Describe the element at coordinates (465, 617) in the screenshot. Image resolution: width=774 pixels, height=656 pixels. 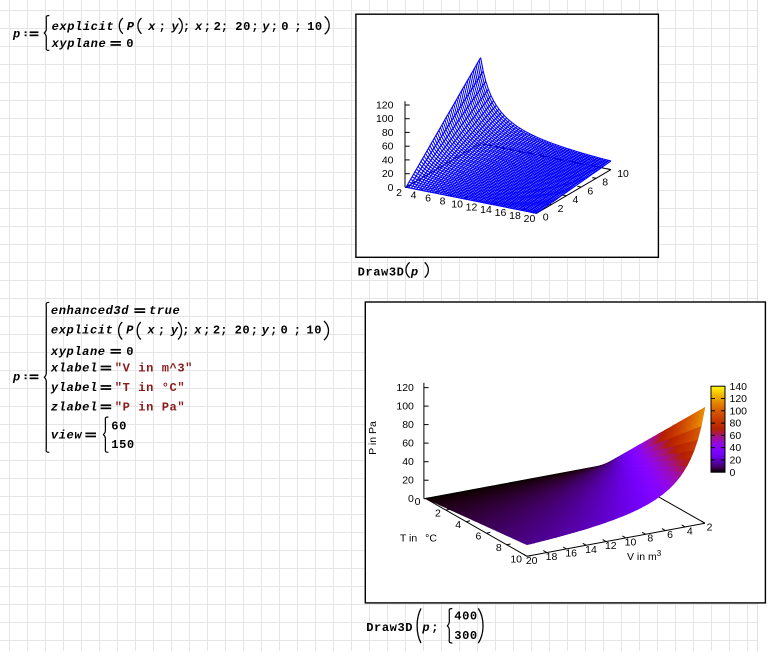
I see `svg-text: 400` at that location.